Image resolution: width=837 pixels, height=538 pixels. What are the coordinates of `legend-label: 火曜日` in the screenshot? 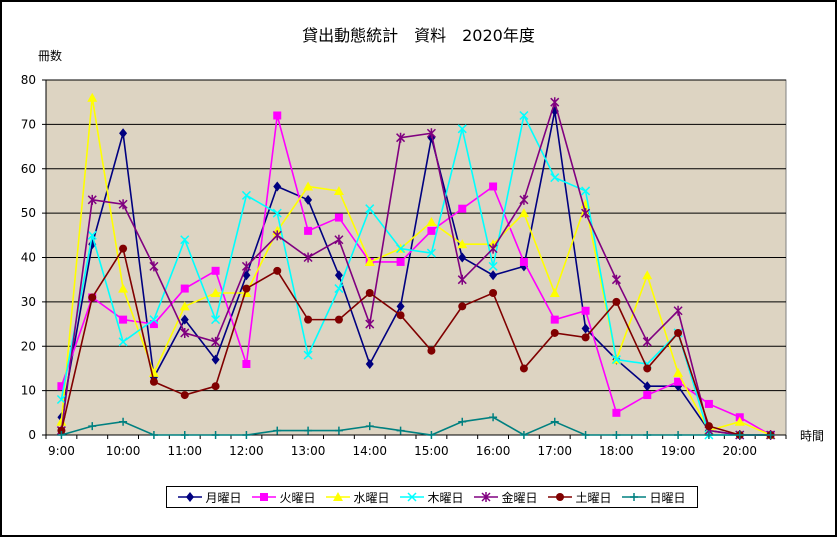 It's located at (297, 497).